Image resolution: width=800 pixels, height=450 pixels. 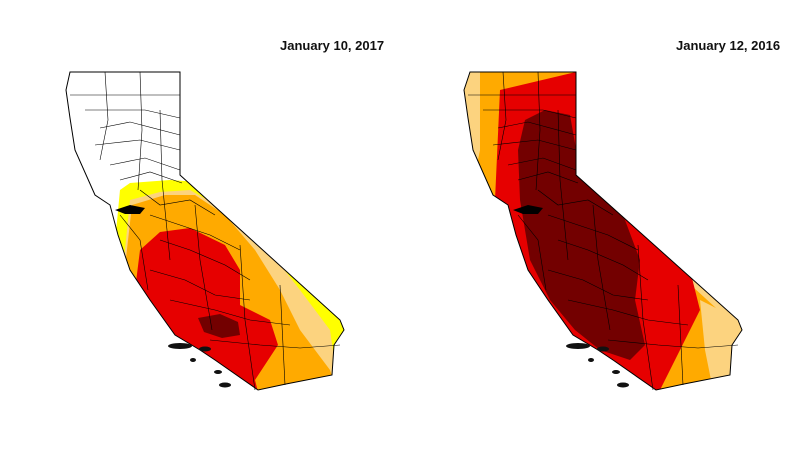 I want to click on map-date-label: January 12, 2016, so click(x=728, y=45).